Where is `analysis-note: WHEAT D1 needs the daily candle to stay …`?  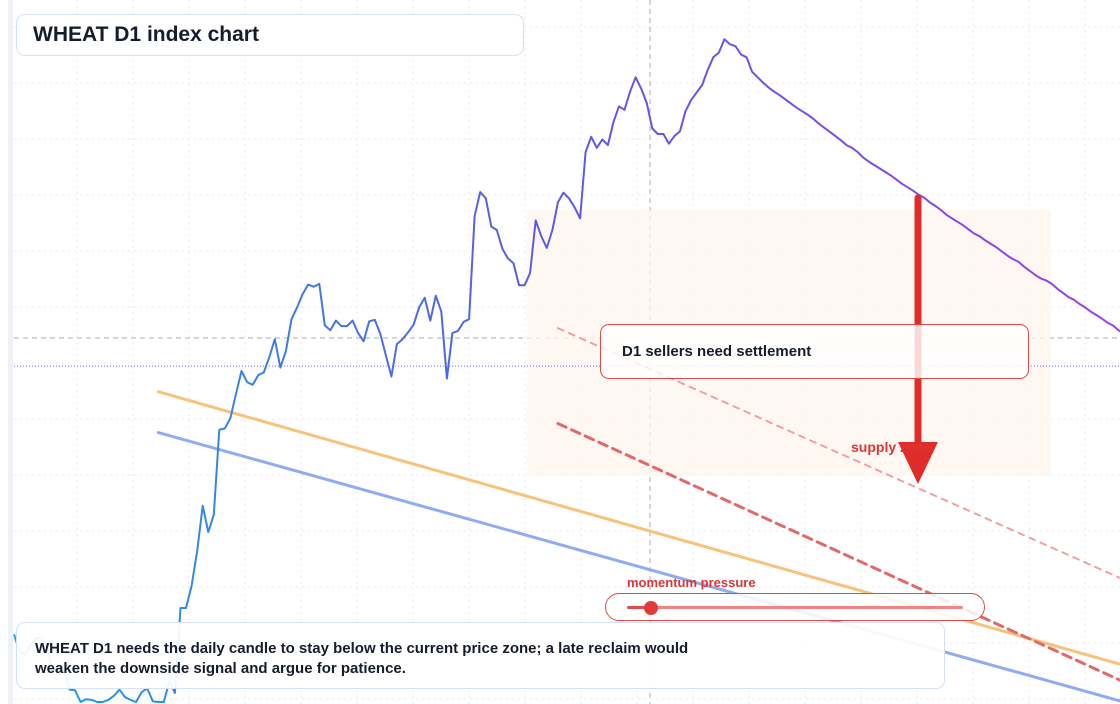 analysis-note: WHEAT D1 needs the daily candle to stay … is located at coordinates (362, 658).